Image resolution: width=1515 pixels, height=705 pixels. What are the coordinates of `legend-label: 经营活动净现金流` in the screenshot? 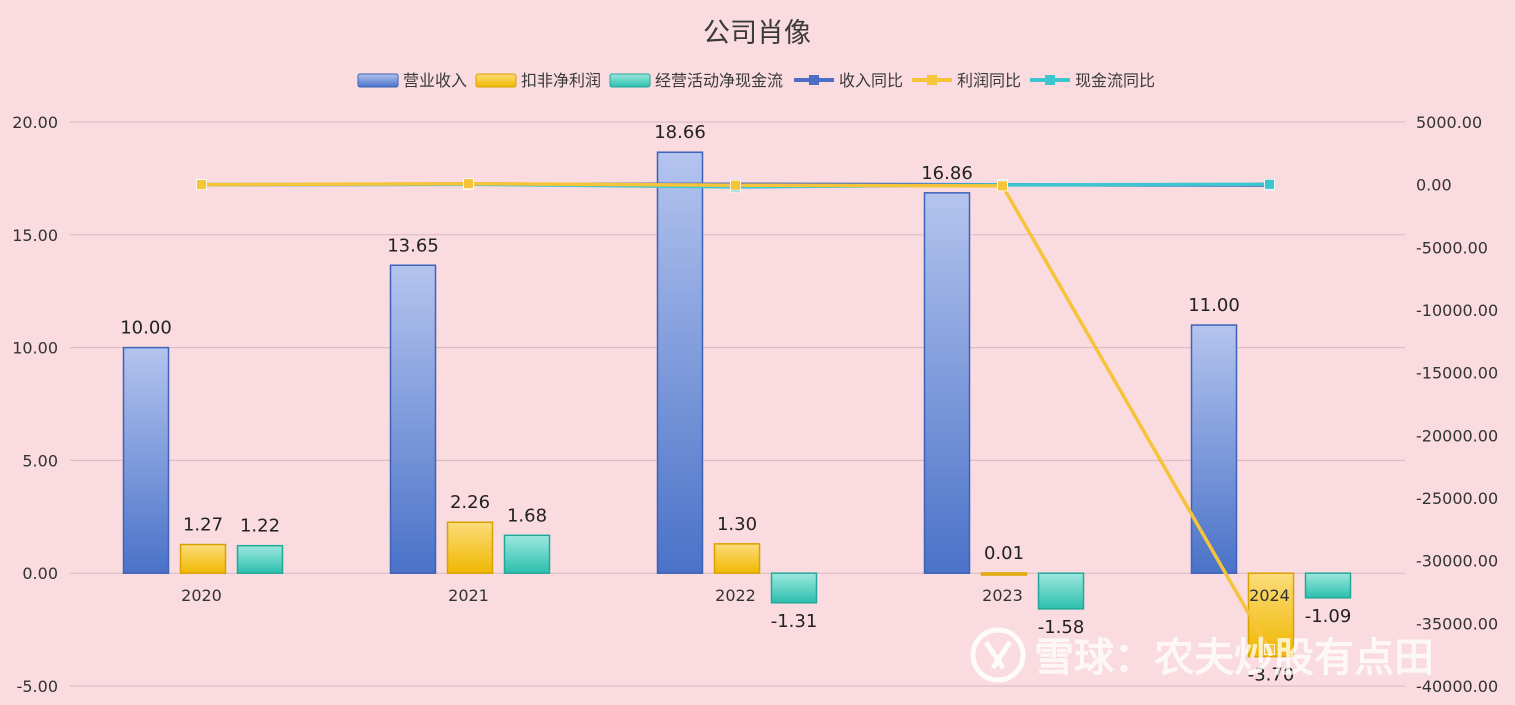 It's located at (719, 80).